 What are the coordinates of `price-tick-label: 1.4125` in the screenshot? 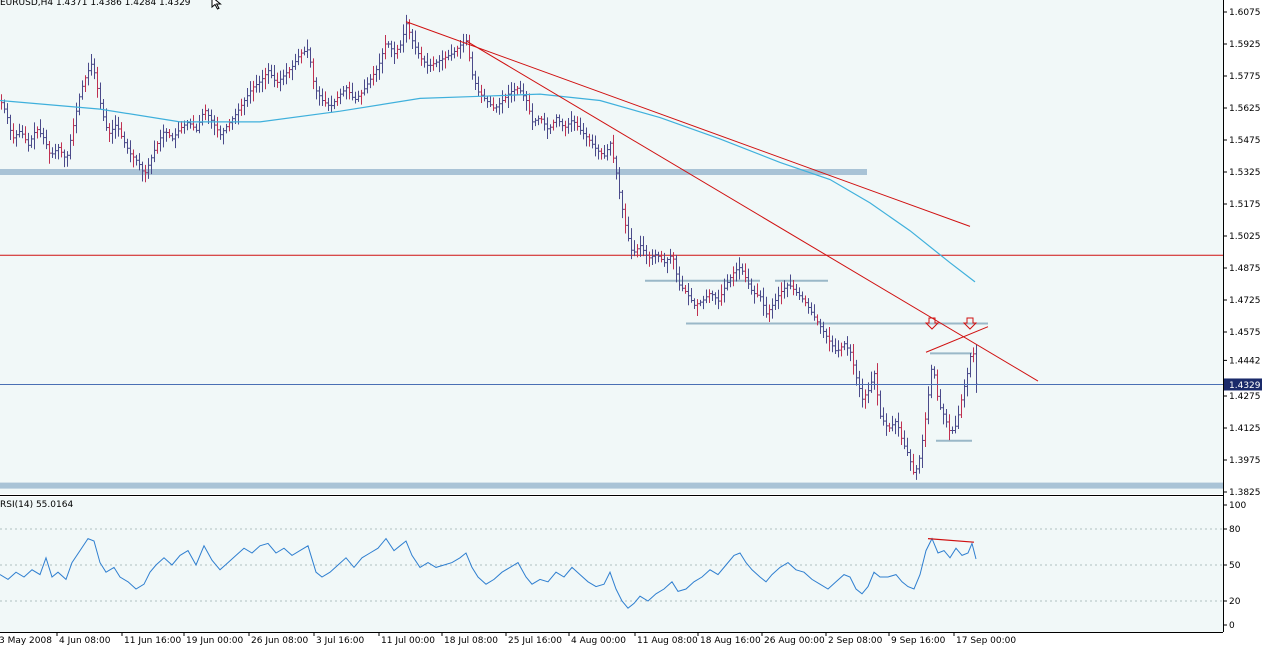 It's located at (1245, 429).